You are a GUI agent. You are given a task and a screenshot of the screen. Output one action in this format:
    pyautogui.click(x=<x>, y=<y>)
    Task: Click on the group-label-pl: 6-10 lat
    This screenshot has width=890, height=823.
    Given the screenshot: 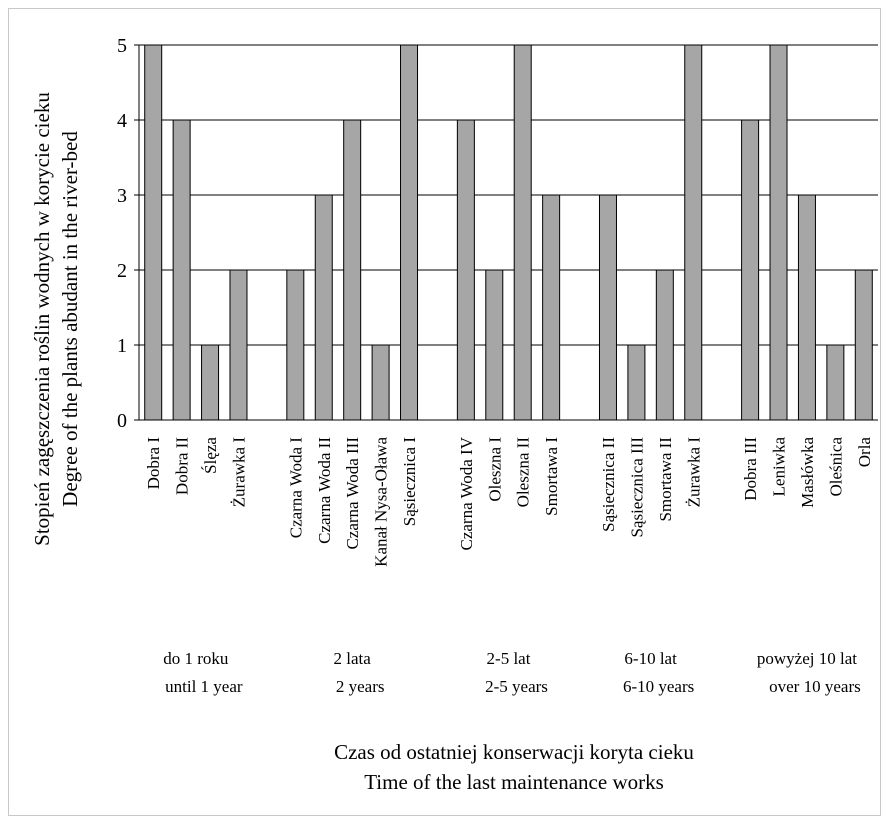 What is the action you would take?
    pyautogui.click(x=650, y=658)
    